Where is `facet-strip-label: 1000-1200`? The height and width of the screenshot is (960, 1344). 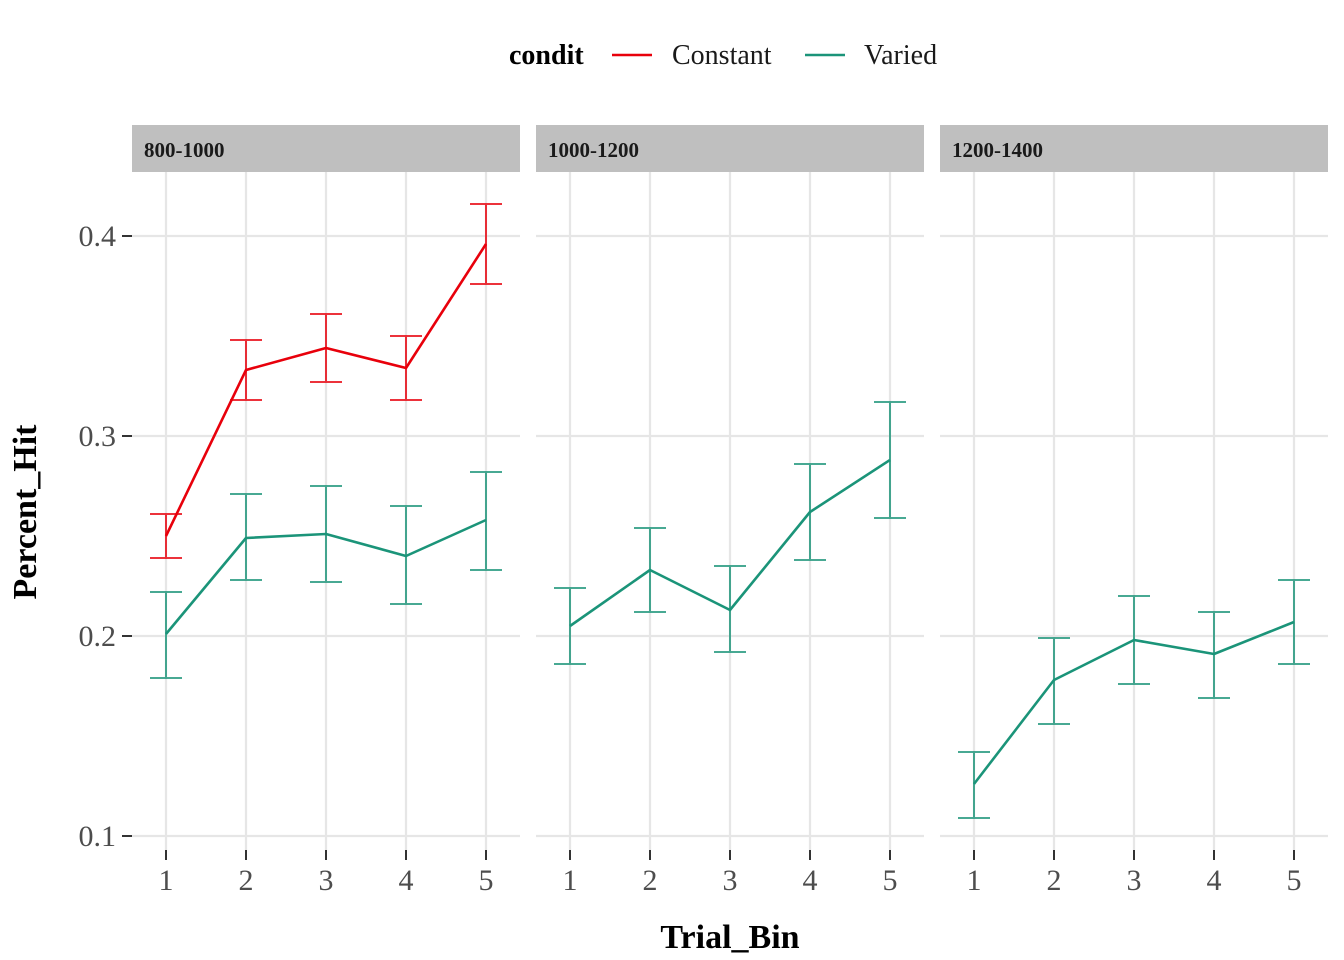
facet-strip-label: 1000-1200 is located at coordinates (593, 150).